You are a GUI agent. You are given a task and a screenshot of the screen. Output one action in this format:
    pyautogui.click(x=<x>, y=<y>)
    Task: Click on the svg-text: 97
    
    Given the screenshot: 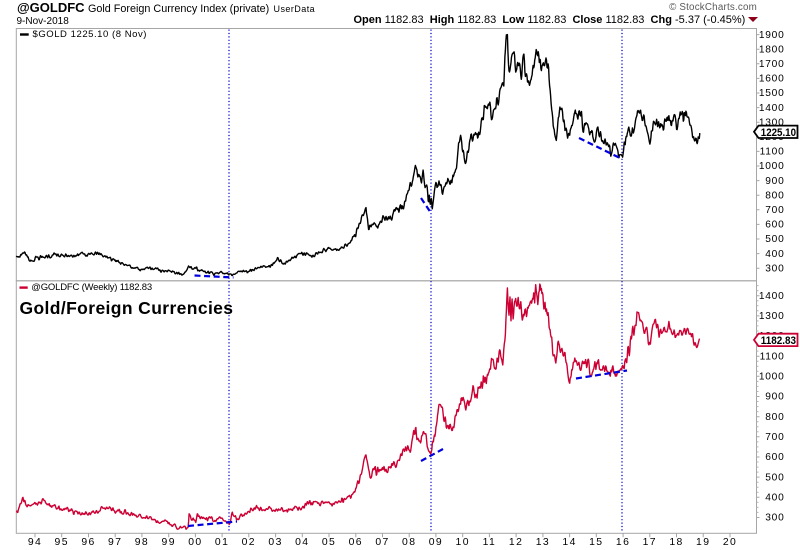 What is the action you would take?
    pyautogui.click(x=115, y=542)
    